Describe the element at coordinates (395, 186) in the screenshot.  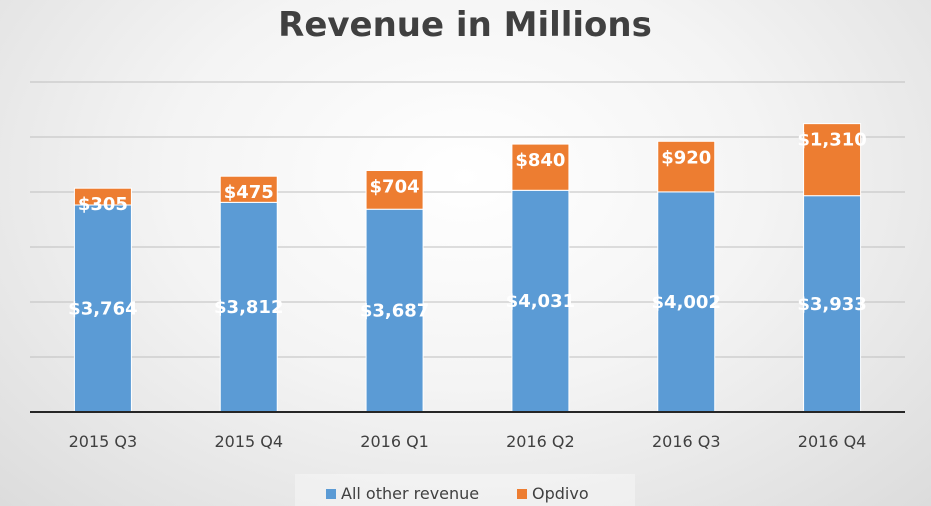
I see `data-label-opdivo: $704` at that location.